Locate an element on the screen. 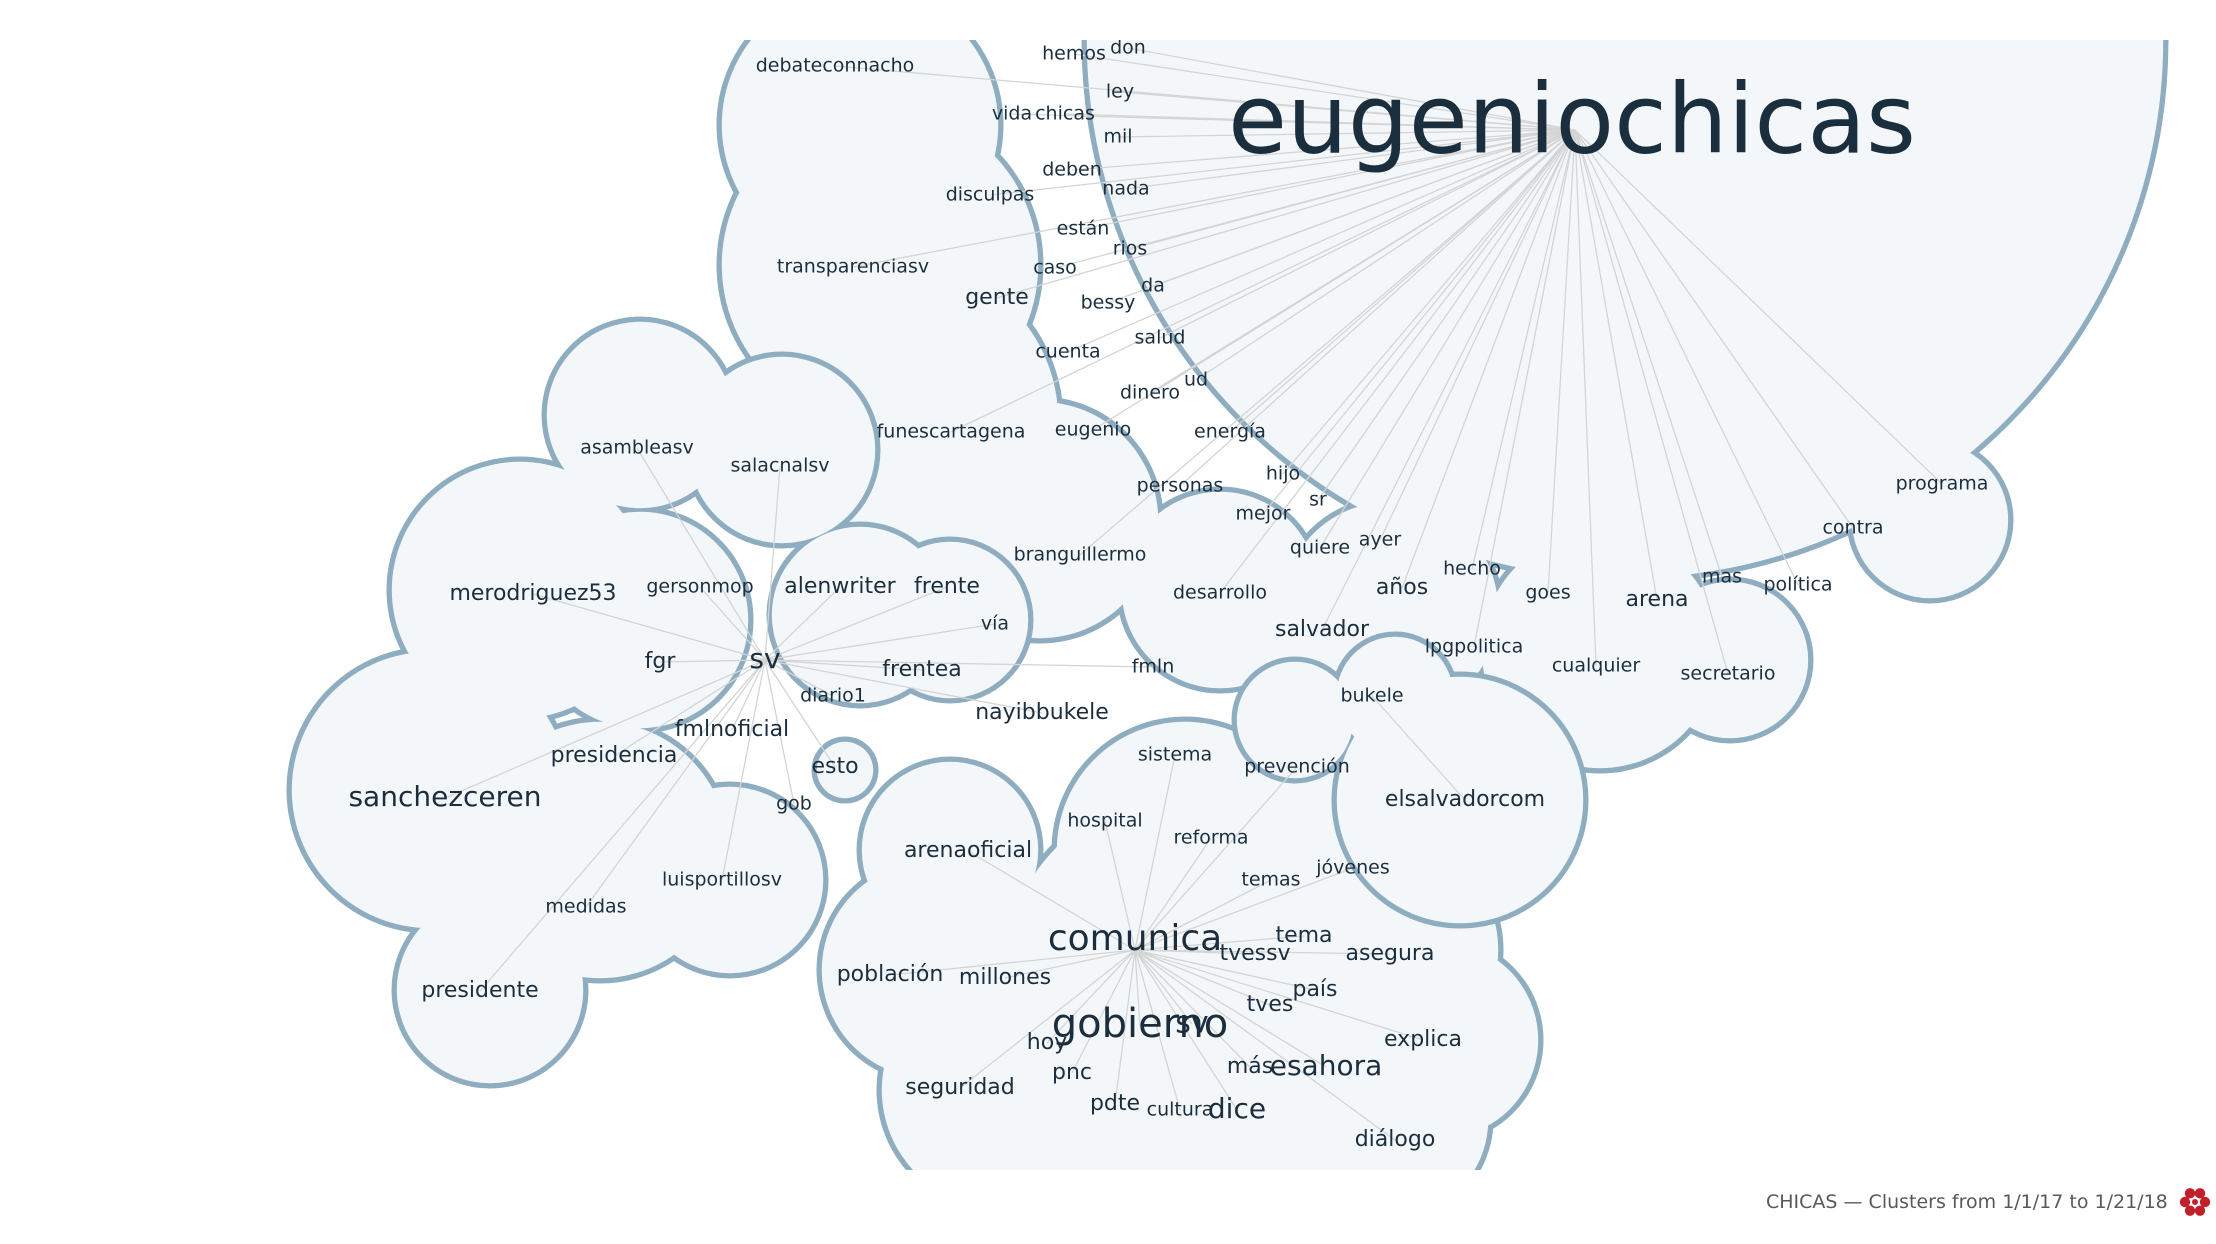 The width and height of the screenshot is (2216, 1244). edge-eugeniochicas-goes is located at coordinates (1561, 361).